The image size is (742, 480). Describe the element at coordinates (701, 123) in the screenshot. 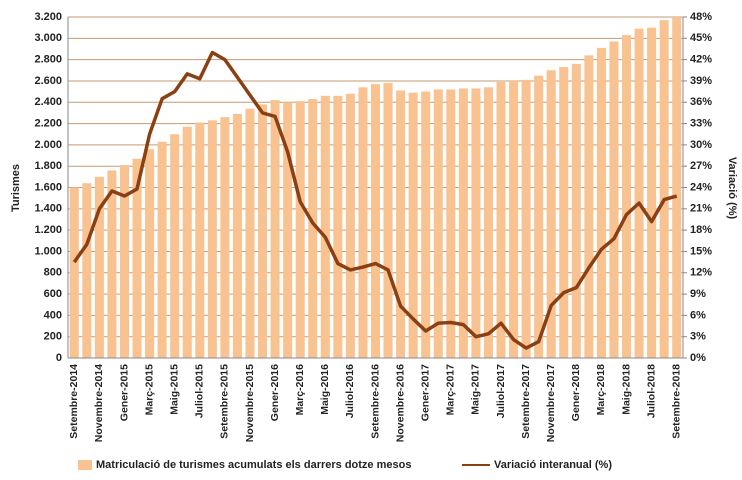

I see `y2-tick-label: 33%` at that location.